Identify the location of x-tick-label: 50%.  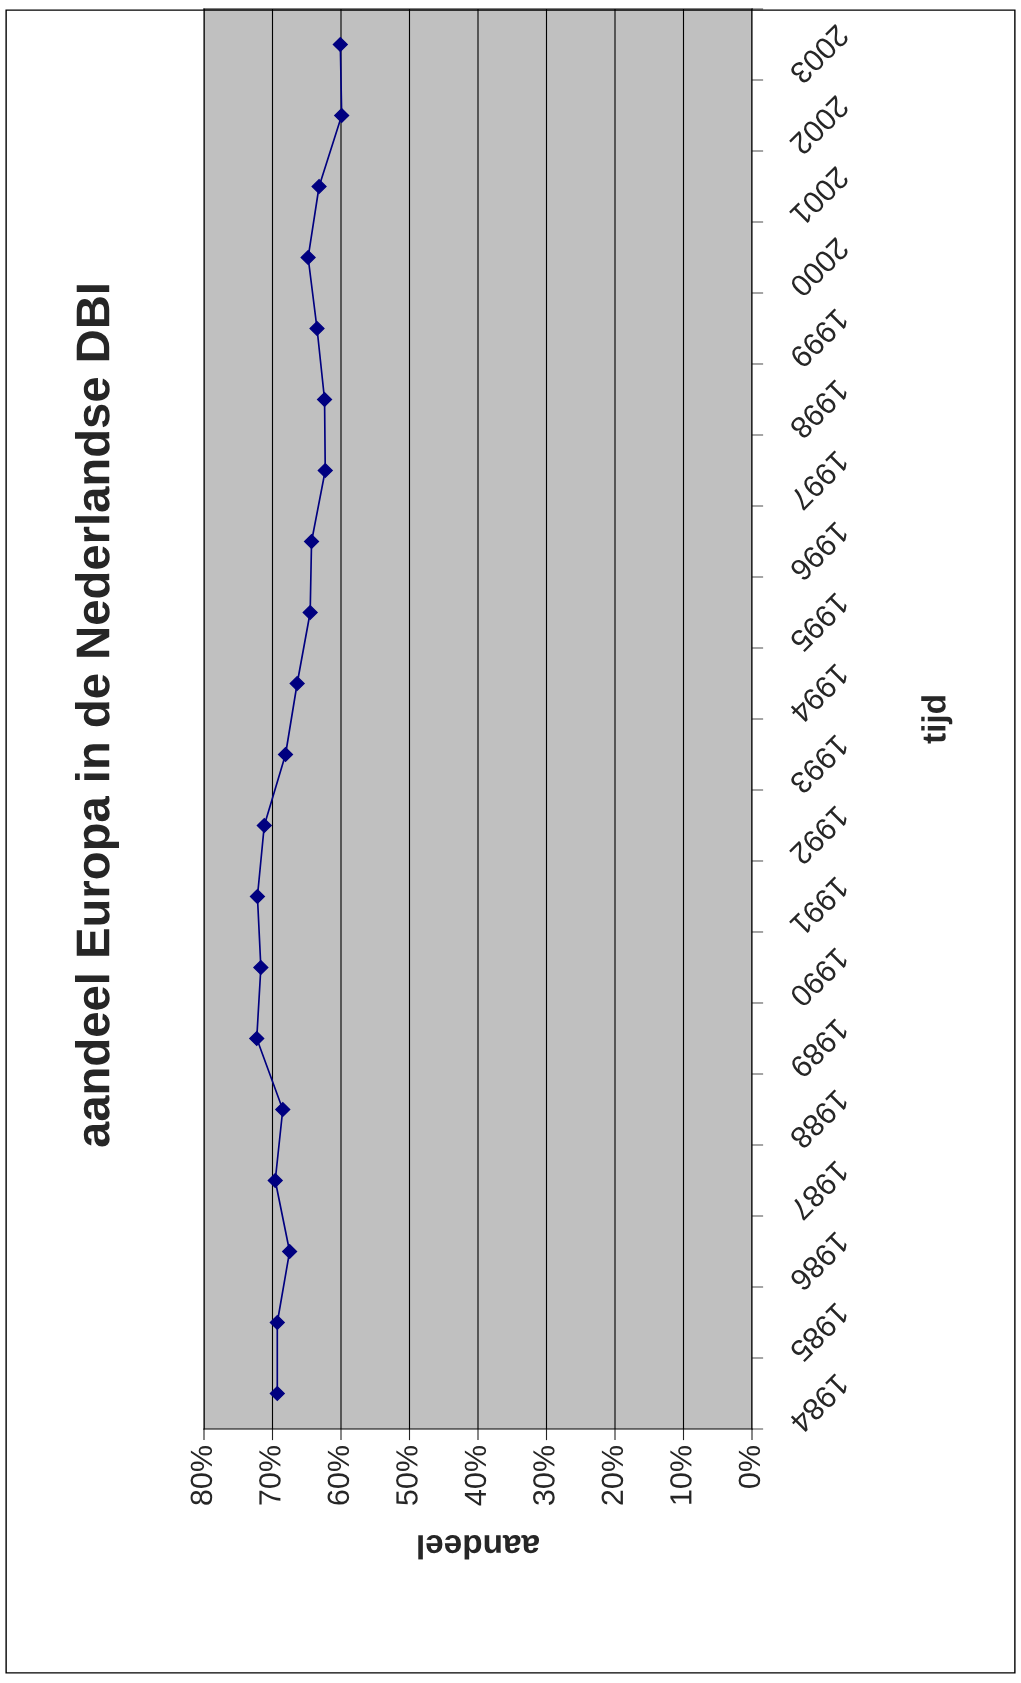
(407, 1475).